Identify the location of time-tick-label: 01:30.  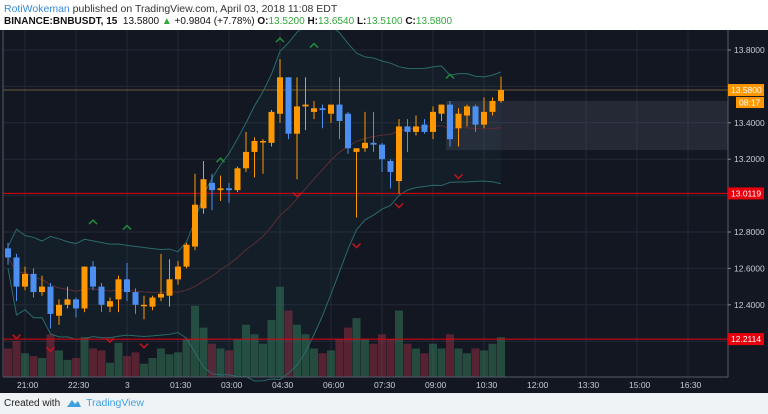
(181, 385).